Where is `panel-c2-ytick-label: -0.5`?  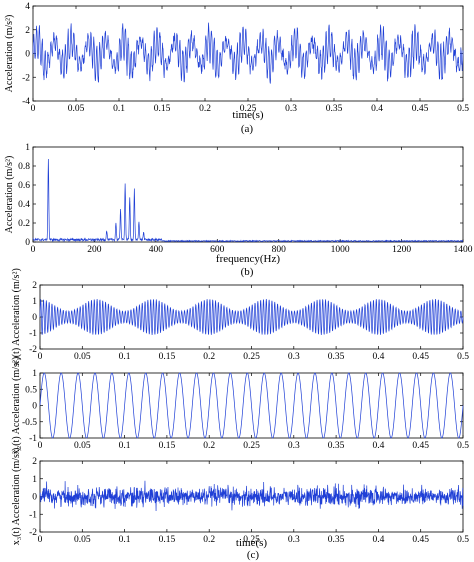
panel-c2-ytick-label: -0.5 is located at coordinates (29, 423).